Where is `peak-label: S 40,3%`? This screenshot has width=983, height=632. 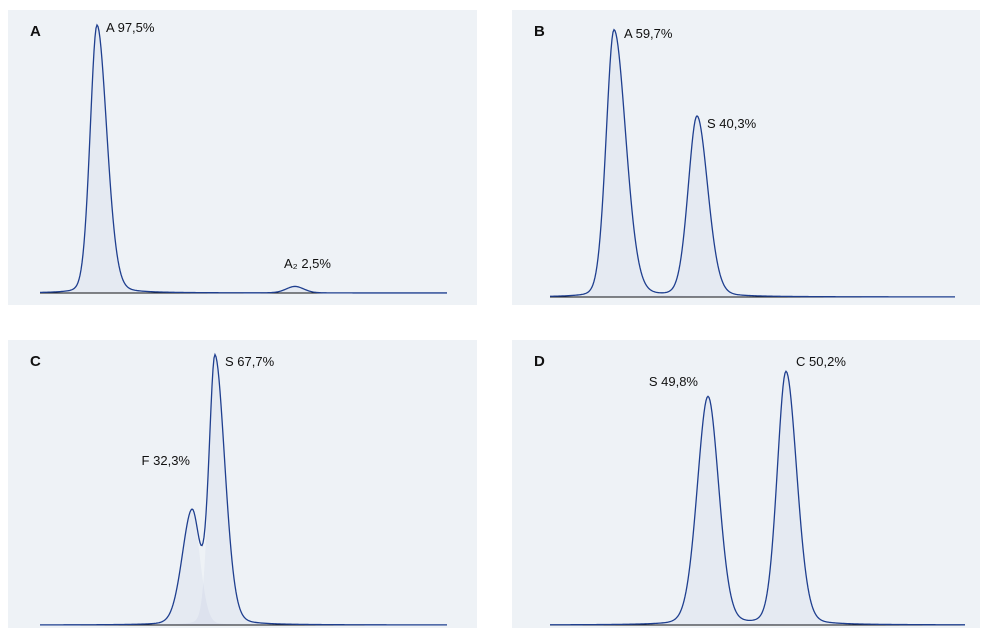 peak-label: S 40,3% is located at coordinates (732, 123).